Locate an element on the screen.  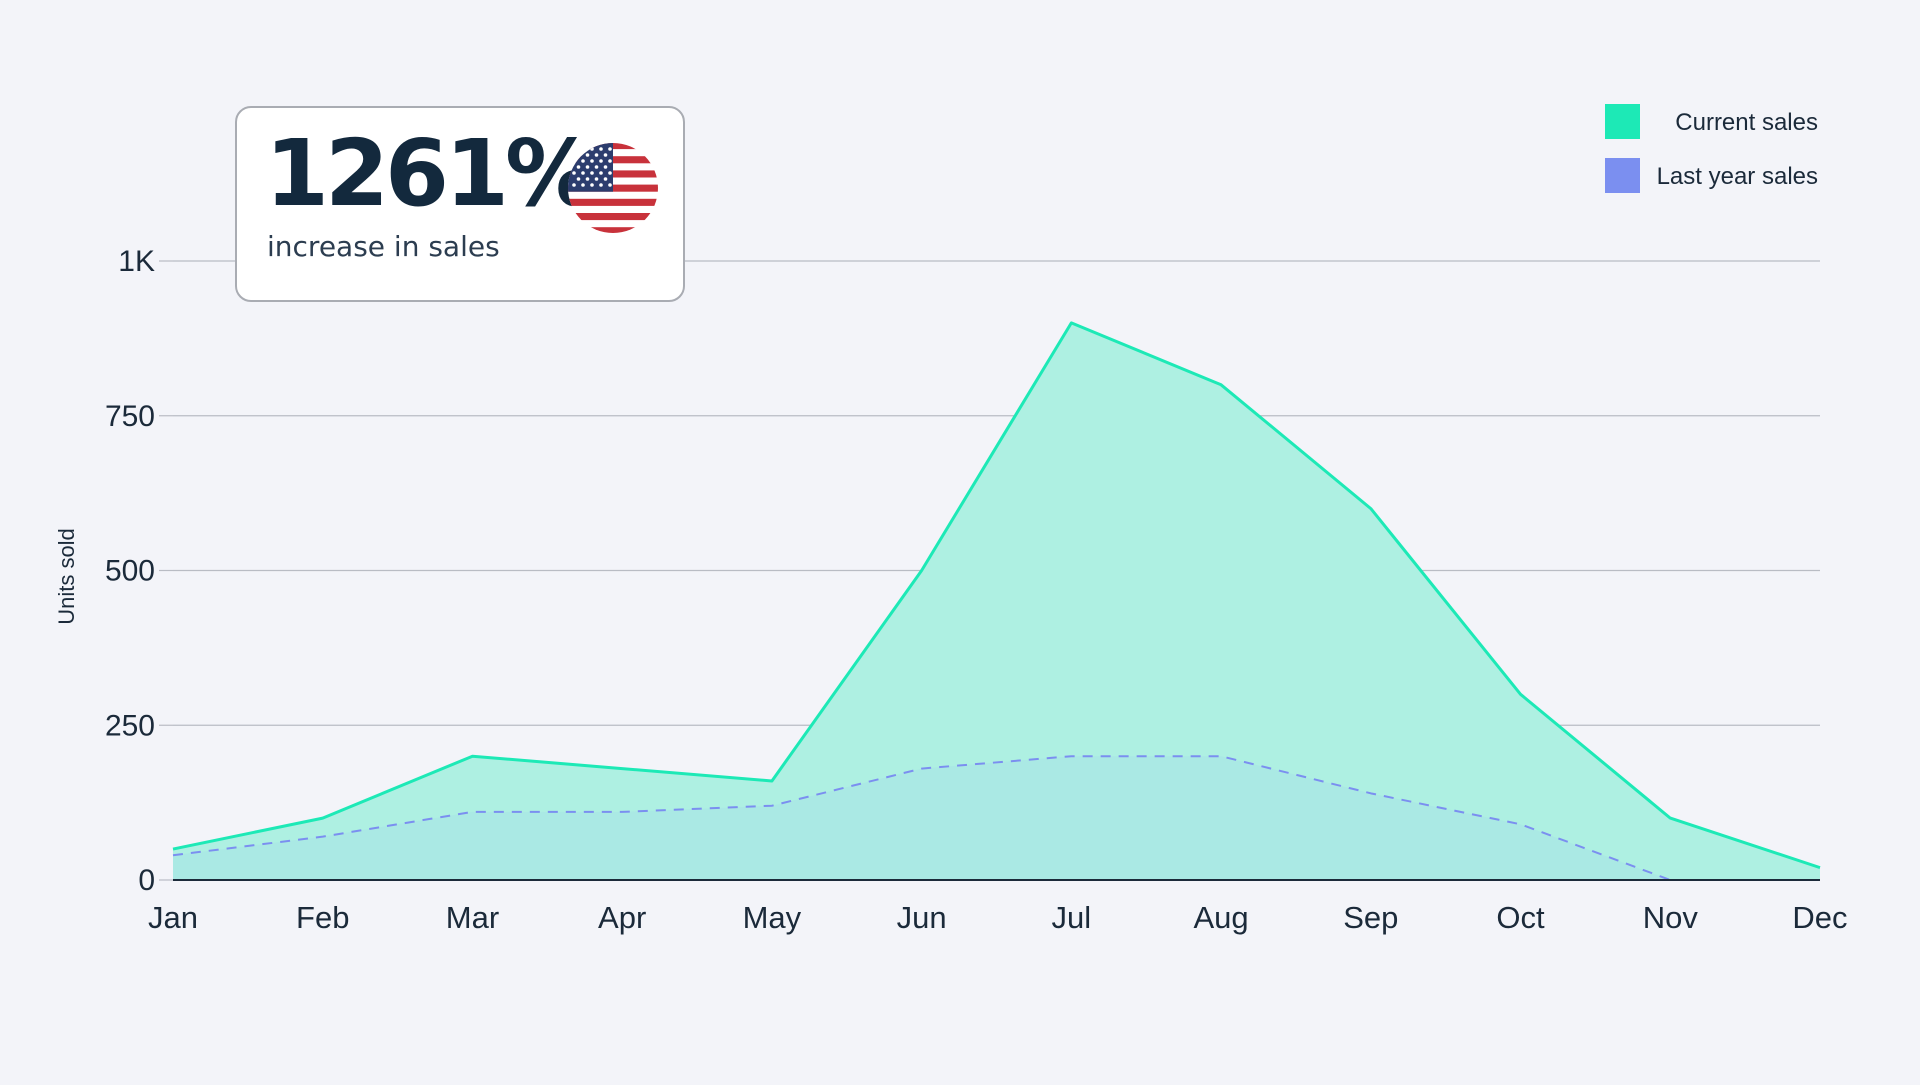
y-tick-label: 750 is located at coordinates (130, 416).